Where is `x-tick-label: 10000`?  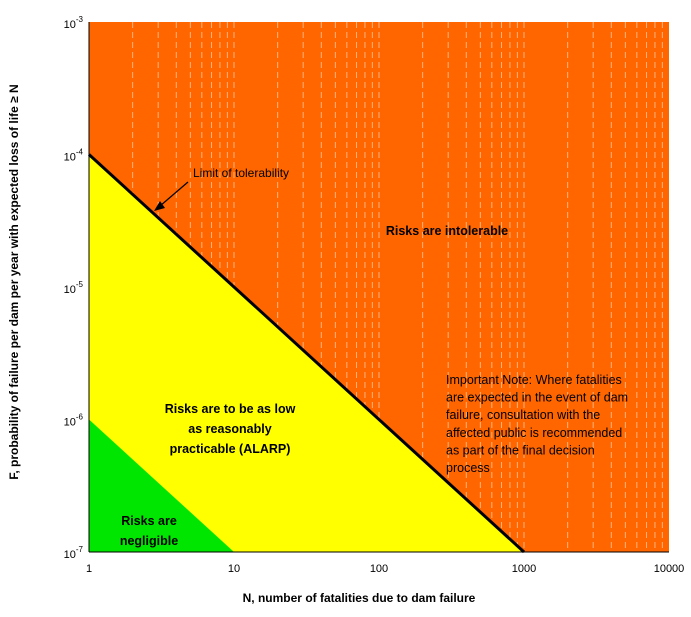
x-tick-label: 10000 is located at coordinates (669, 569).